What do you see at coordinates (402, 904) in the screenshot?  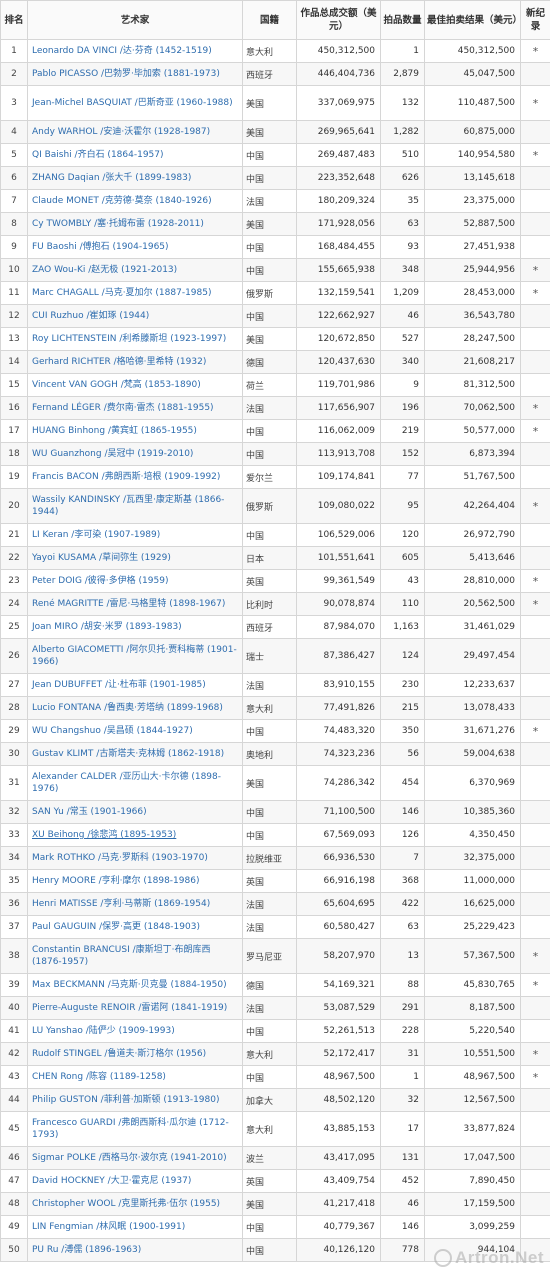 I see `lots-count-cell: 422` at bounding box center [402, 904].